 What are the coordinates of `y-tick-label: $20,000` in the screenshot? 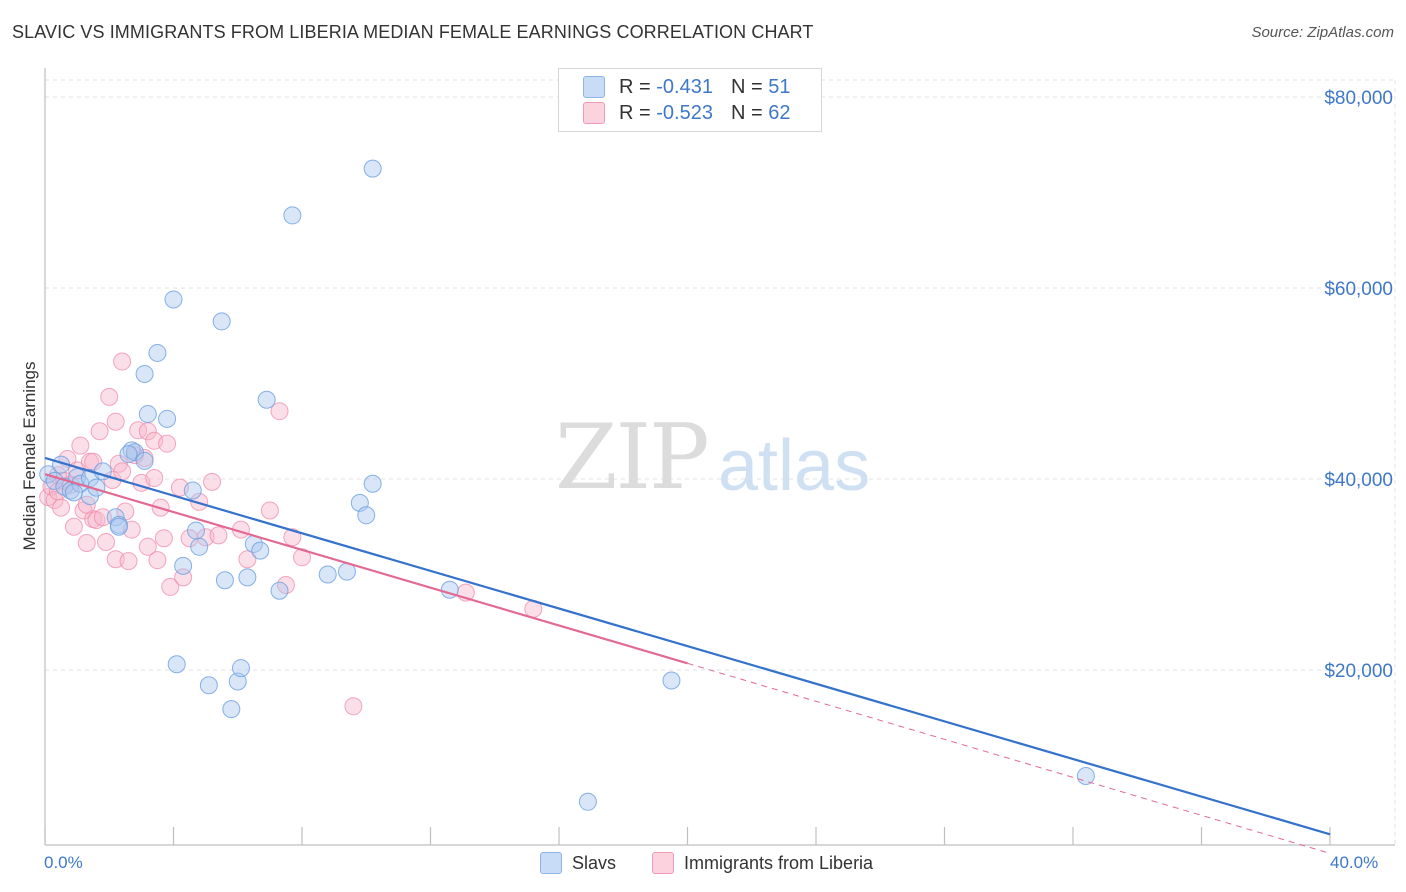 It's located at (1358, 671).